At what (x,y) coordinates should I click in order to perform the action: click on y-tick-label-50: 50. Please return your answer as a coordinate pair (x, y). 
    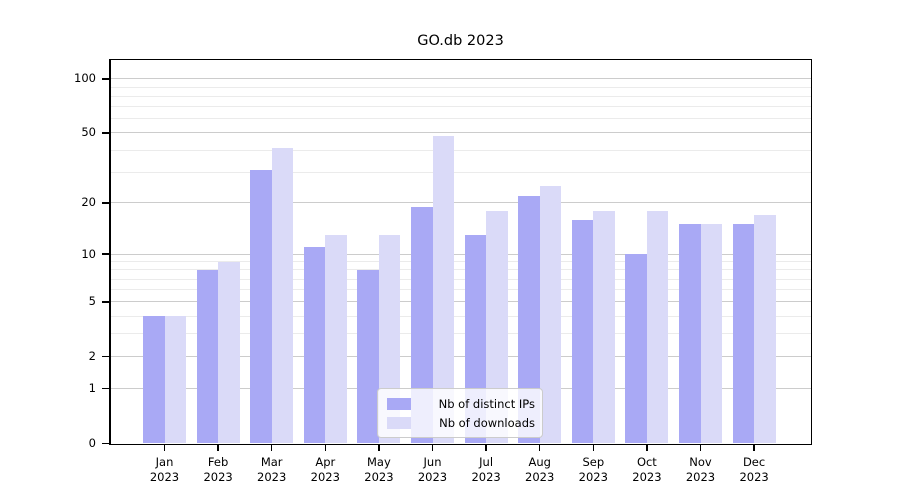
    Looking at the image, I should click on (88, 132).